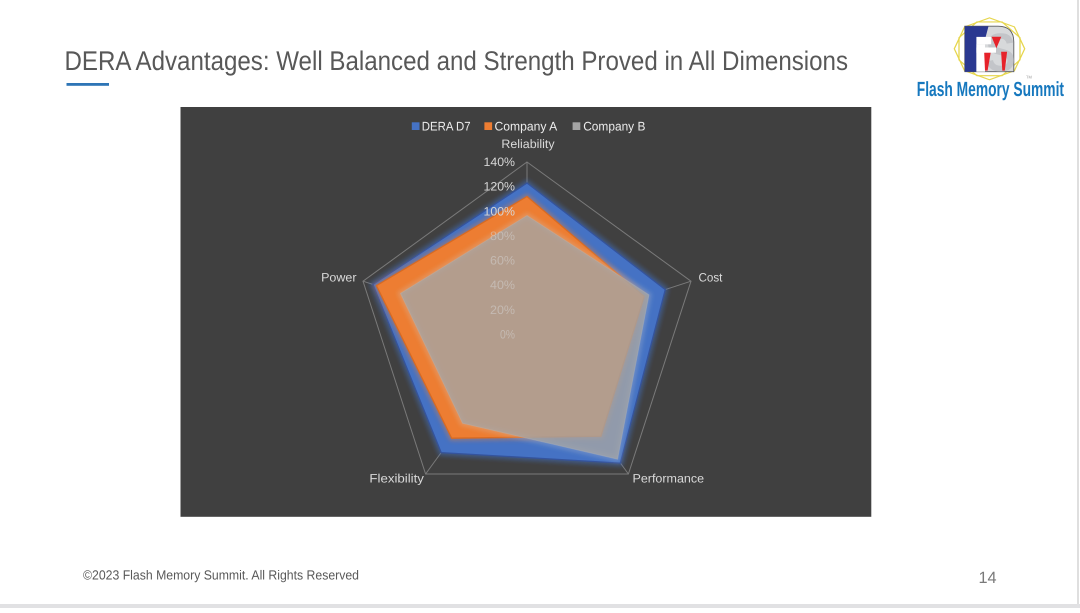 The height and width of the screenshot is (613, 1080). What do you see at coordinates (528, 144) in the screenshot?
I see `svg-text: Reliability` at bounding box center [528, 144].